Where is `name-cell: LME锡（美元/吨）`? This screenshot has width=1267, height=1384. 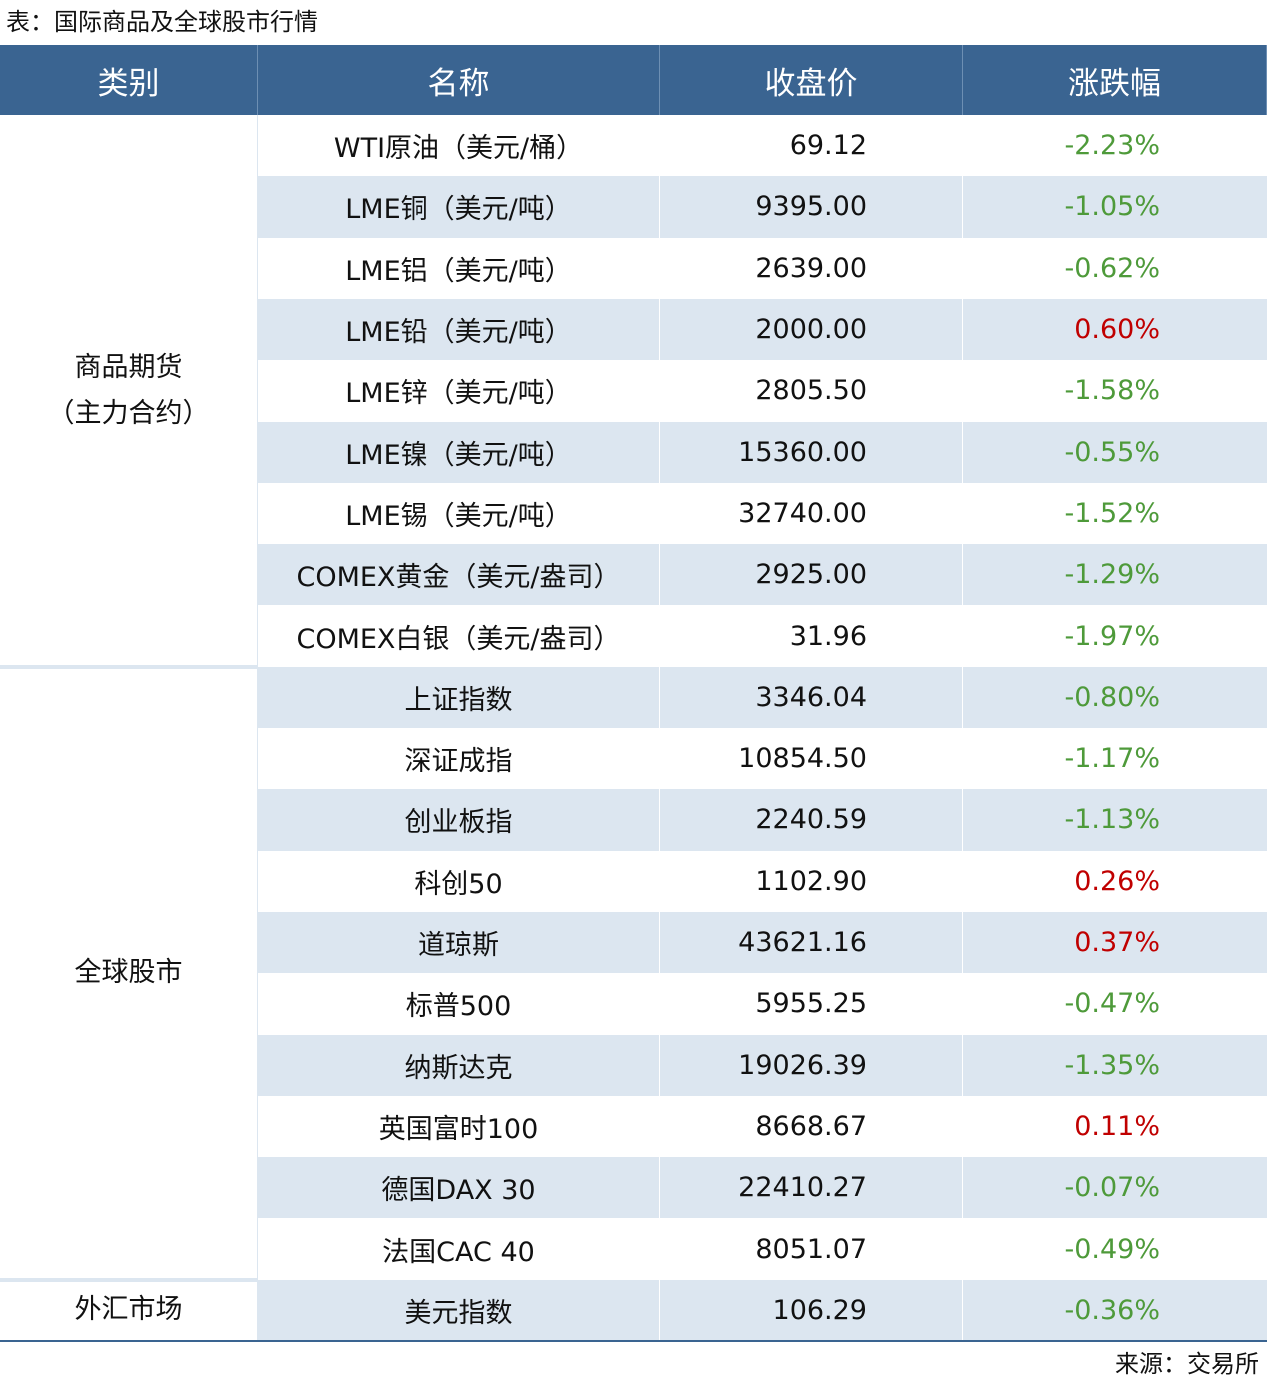 name-cell: LME锡（美元/吨） is located at coordinates (459, 513).